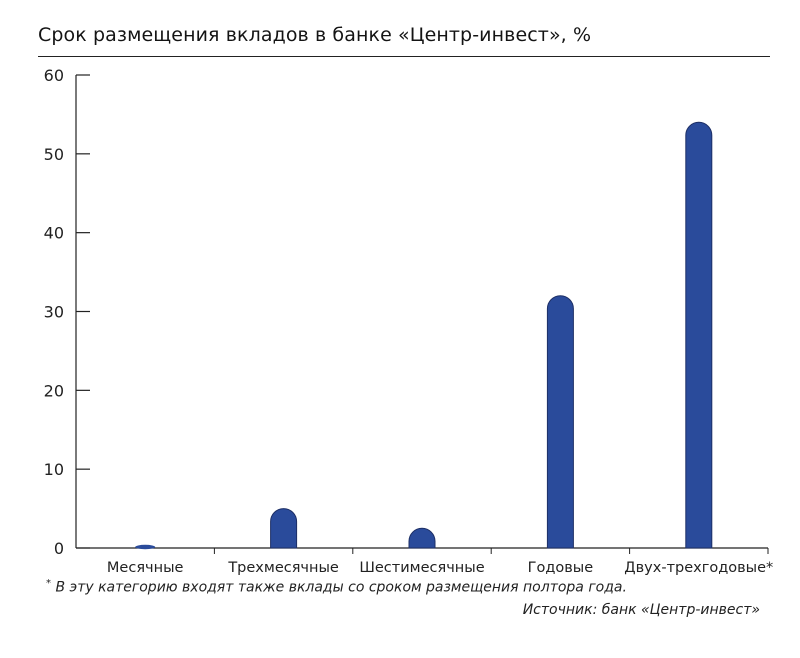 This screenshot has height=658, width=800. Describe the element at coordinates (54, 233) in the screenshot. I see `y-tick-label: 40` at that location.